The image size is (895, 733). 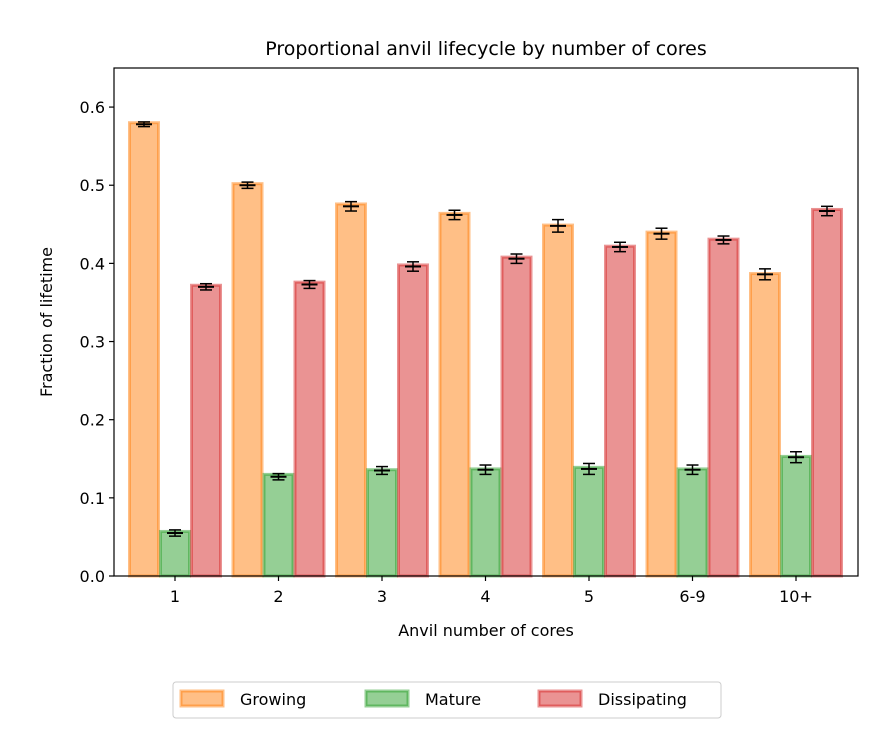 What do you see at coordinates (692, 596) in the screenshot?
I see `x-tick-label-5: 6-9` at bounding box center [692, 596].